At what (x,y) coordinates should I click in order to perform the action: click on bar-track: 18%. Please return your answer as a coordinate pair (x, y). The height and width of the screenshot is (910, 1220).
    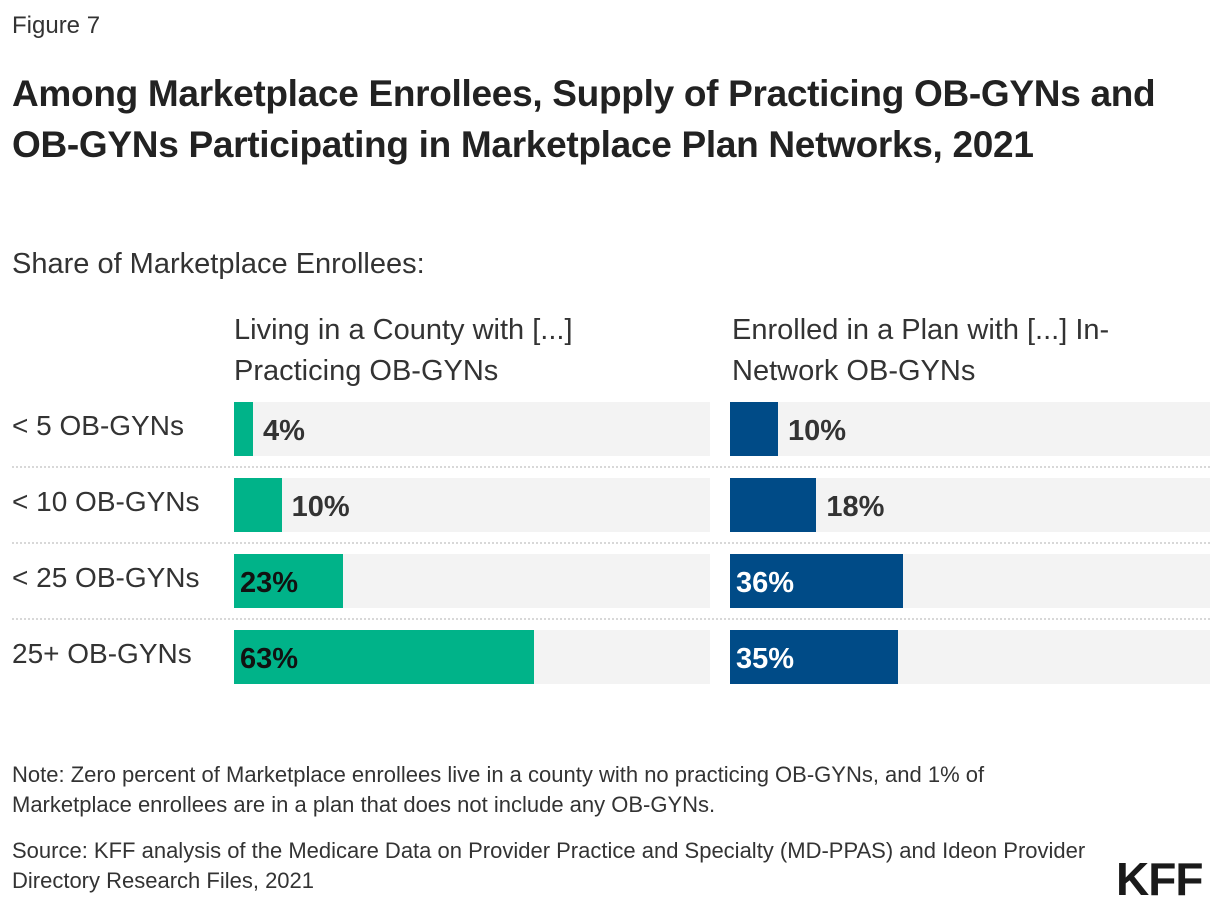
    Looking at the image, I should click on (970, 505).